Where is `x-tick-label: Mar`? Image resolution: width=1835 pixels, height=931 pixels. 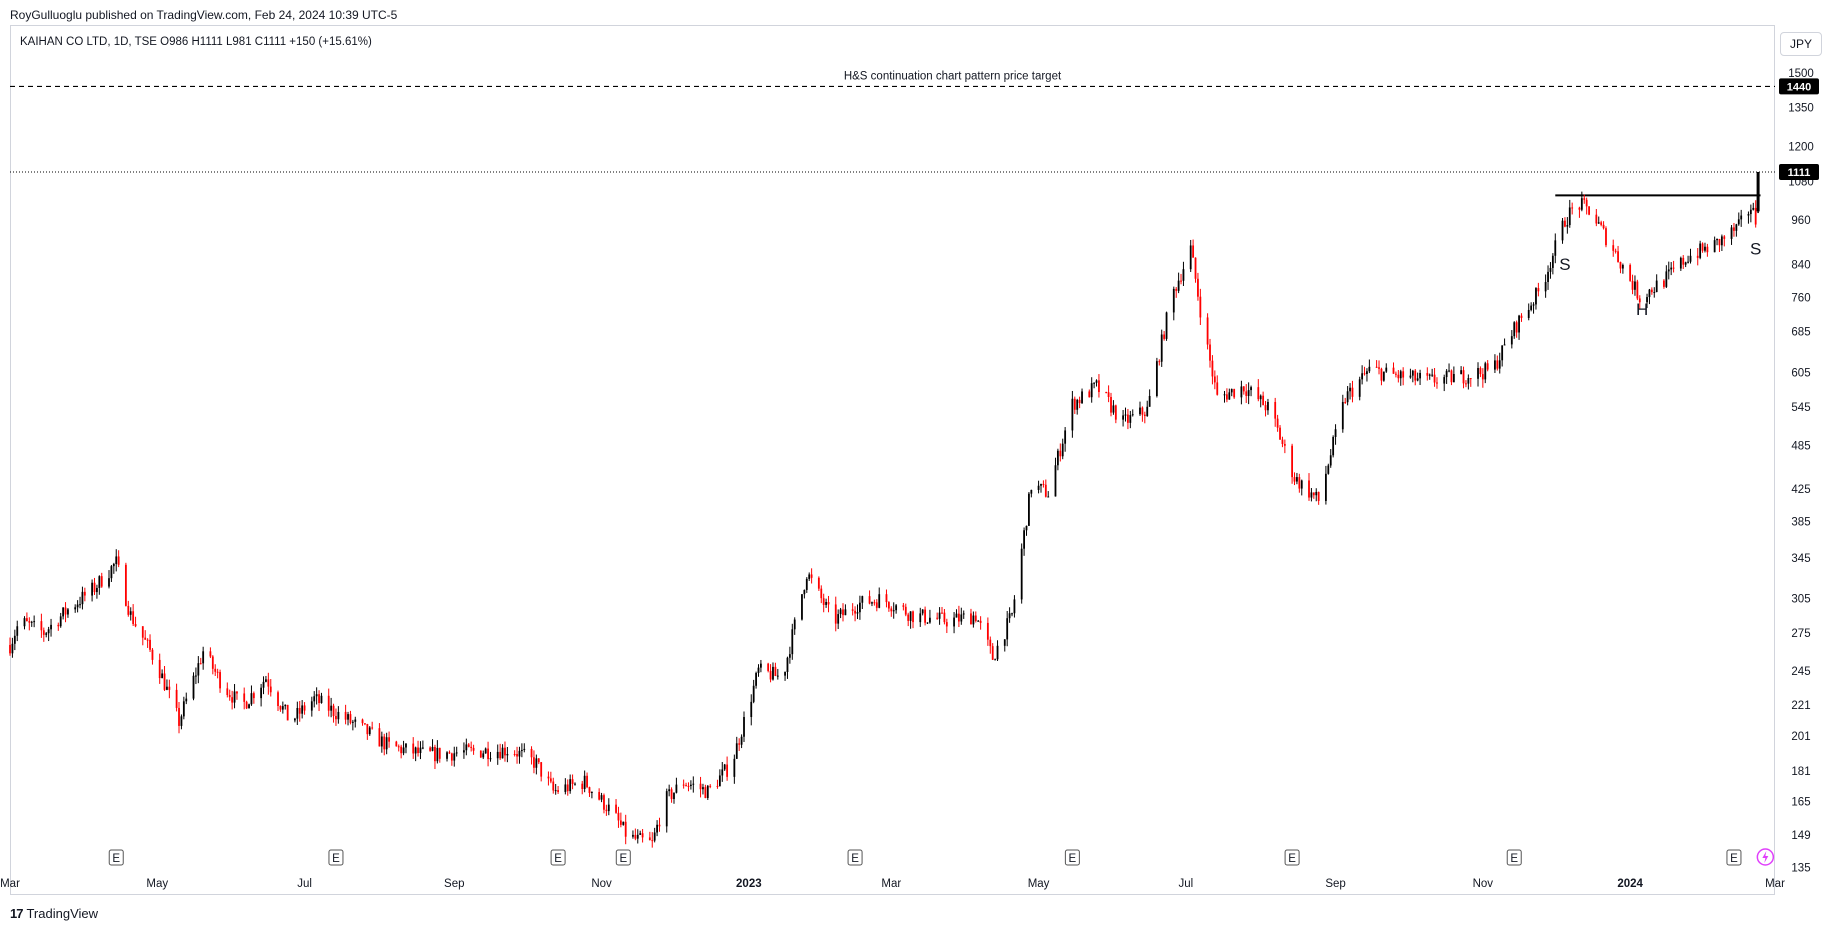 x-tick-label: Mar is located at coordinates (1775, 884).